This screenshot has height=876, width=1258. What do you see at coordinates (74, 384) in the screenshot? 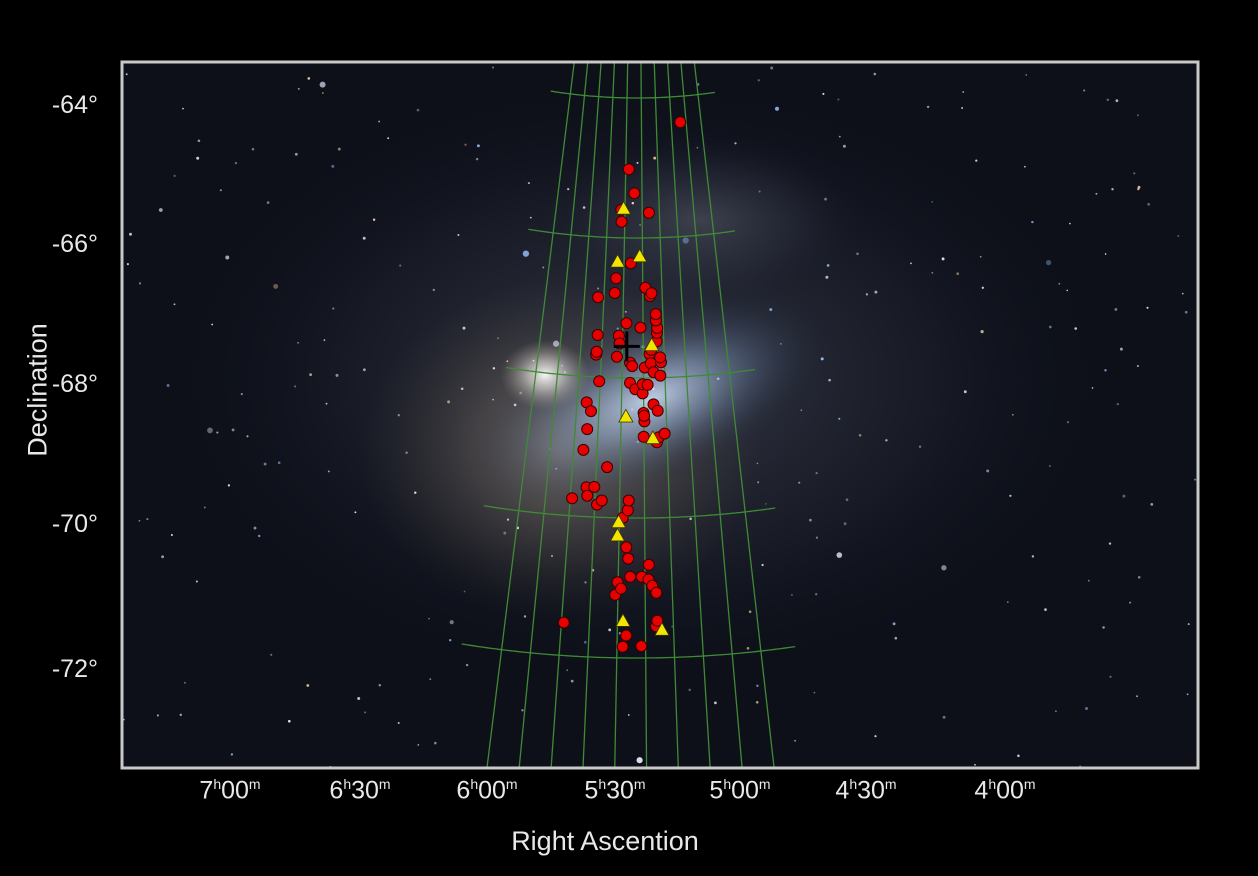
I see `y-tick-label-2: -68°` at bounding box center [74, 384].